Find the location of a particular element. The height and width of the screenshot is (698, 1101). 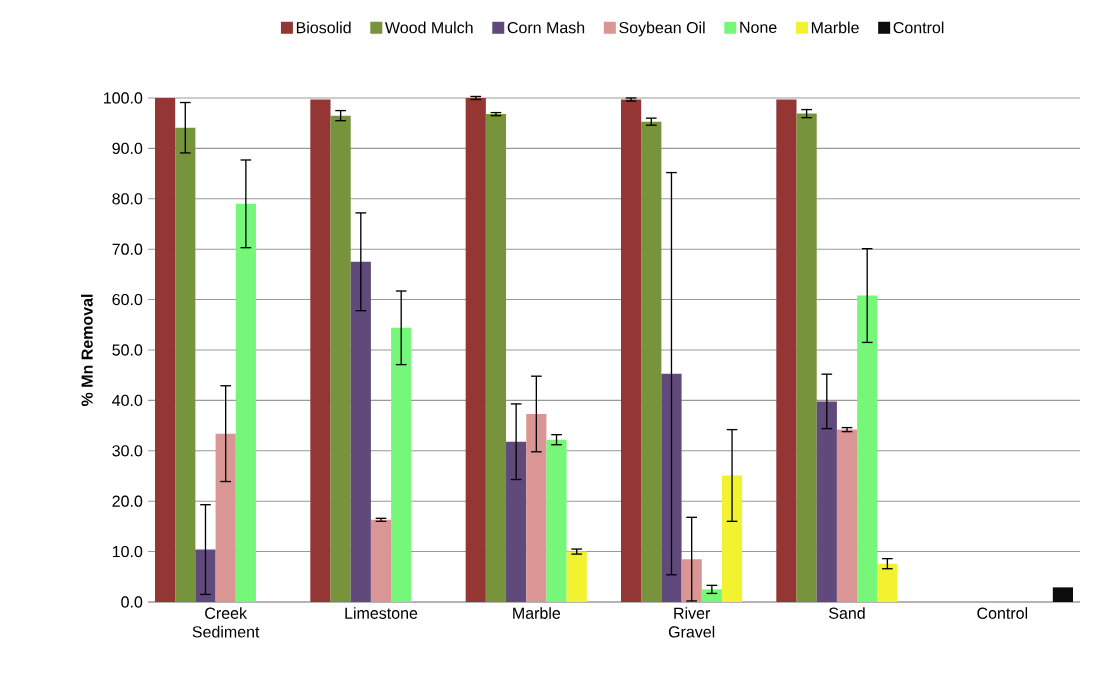

legend-label: None is located at coordinates (758, 27).